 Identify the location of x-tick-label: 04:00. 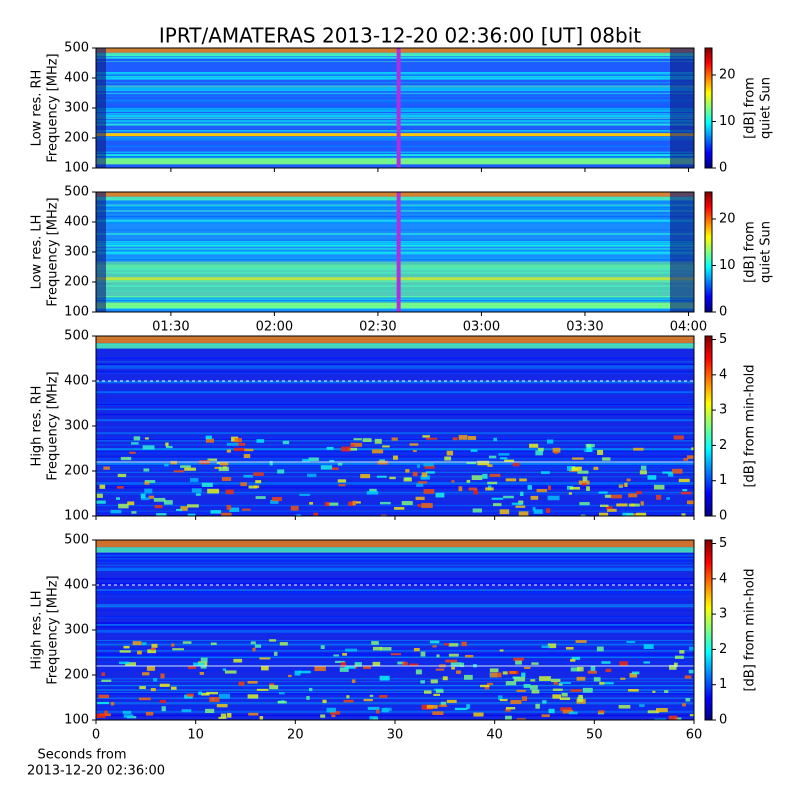
(688, 327).